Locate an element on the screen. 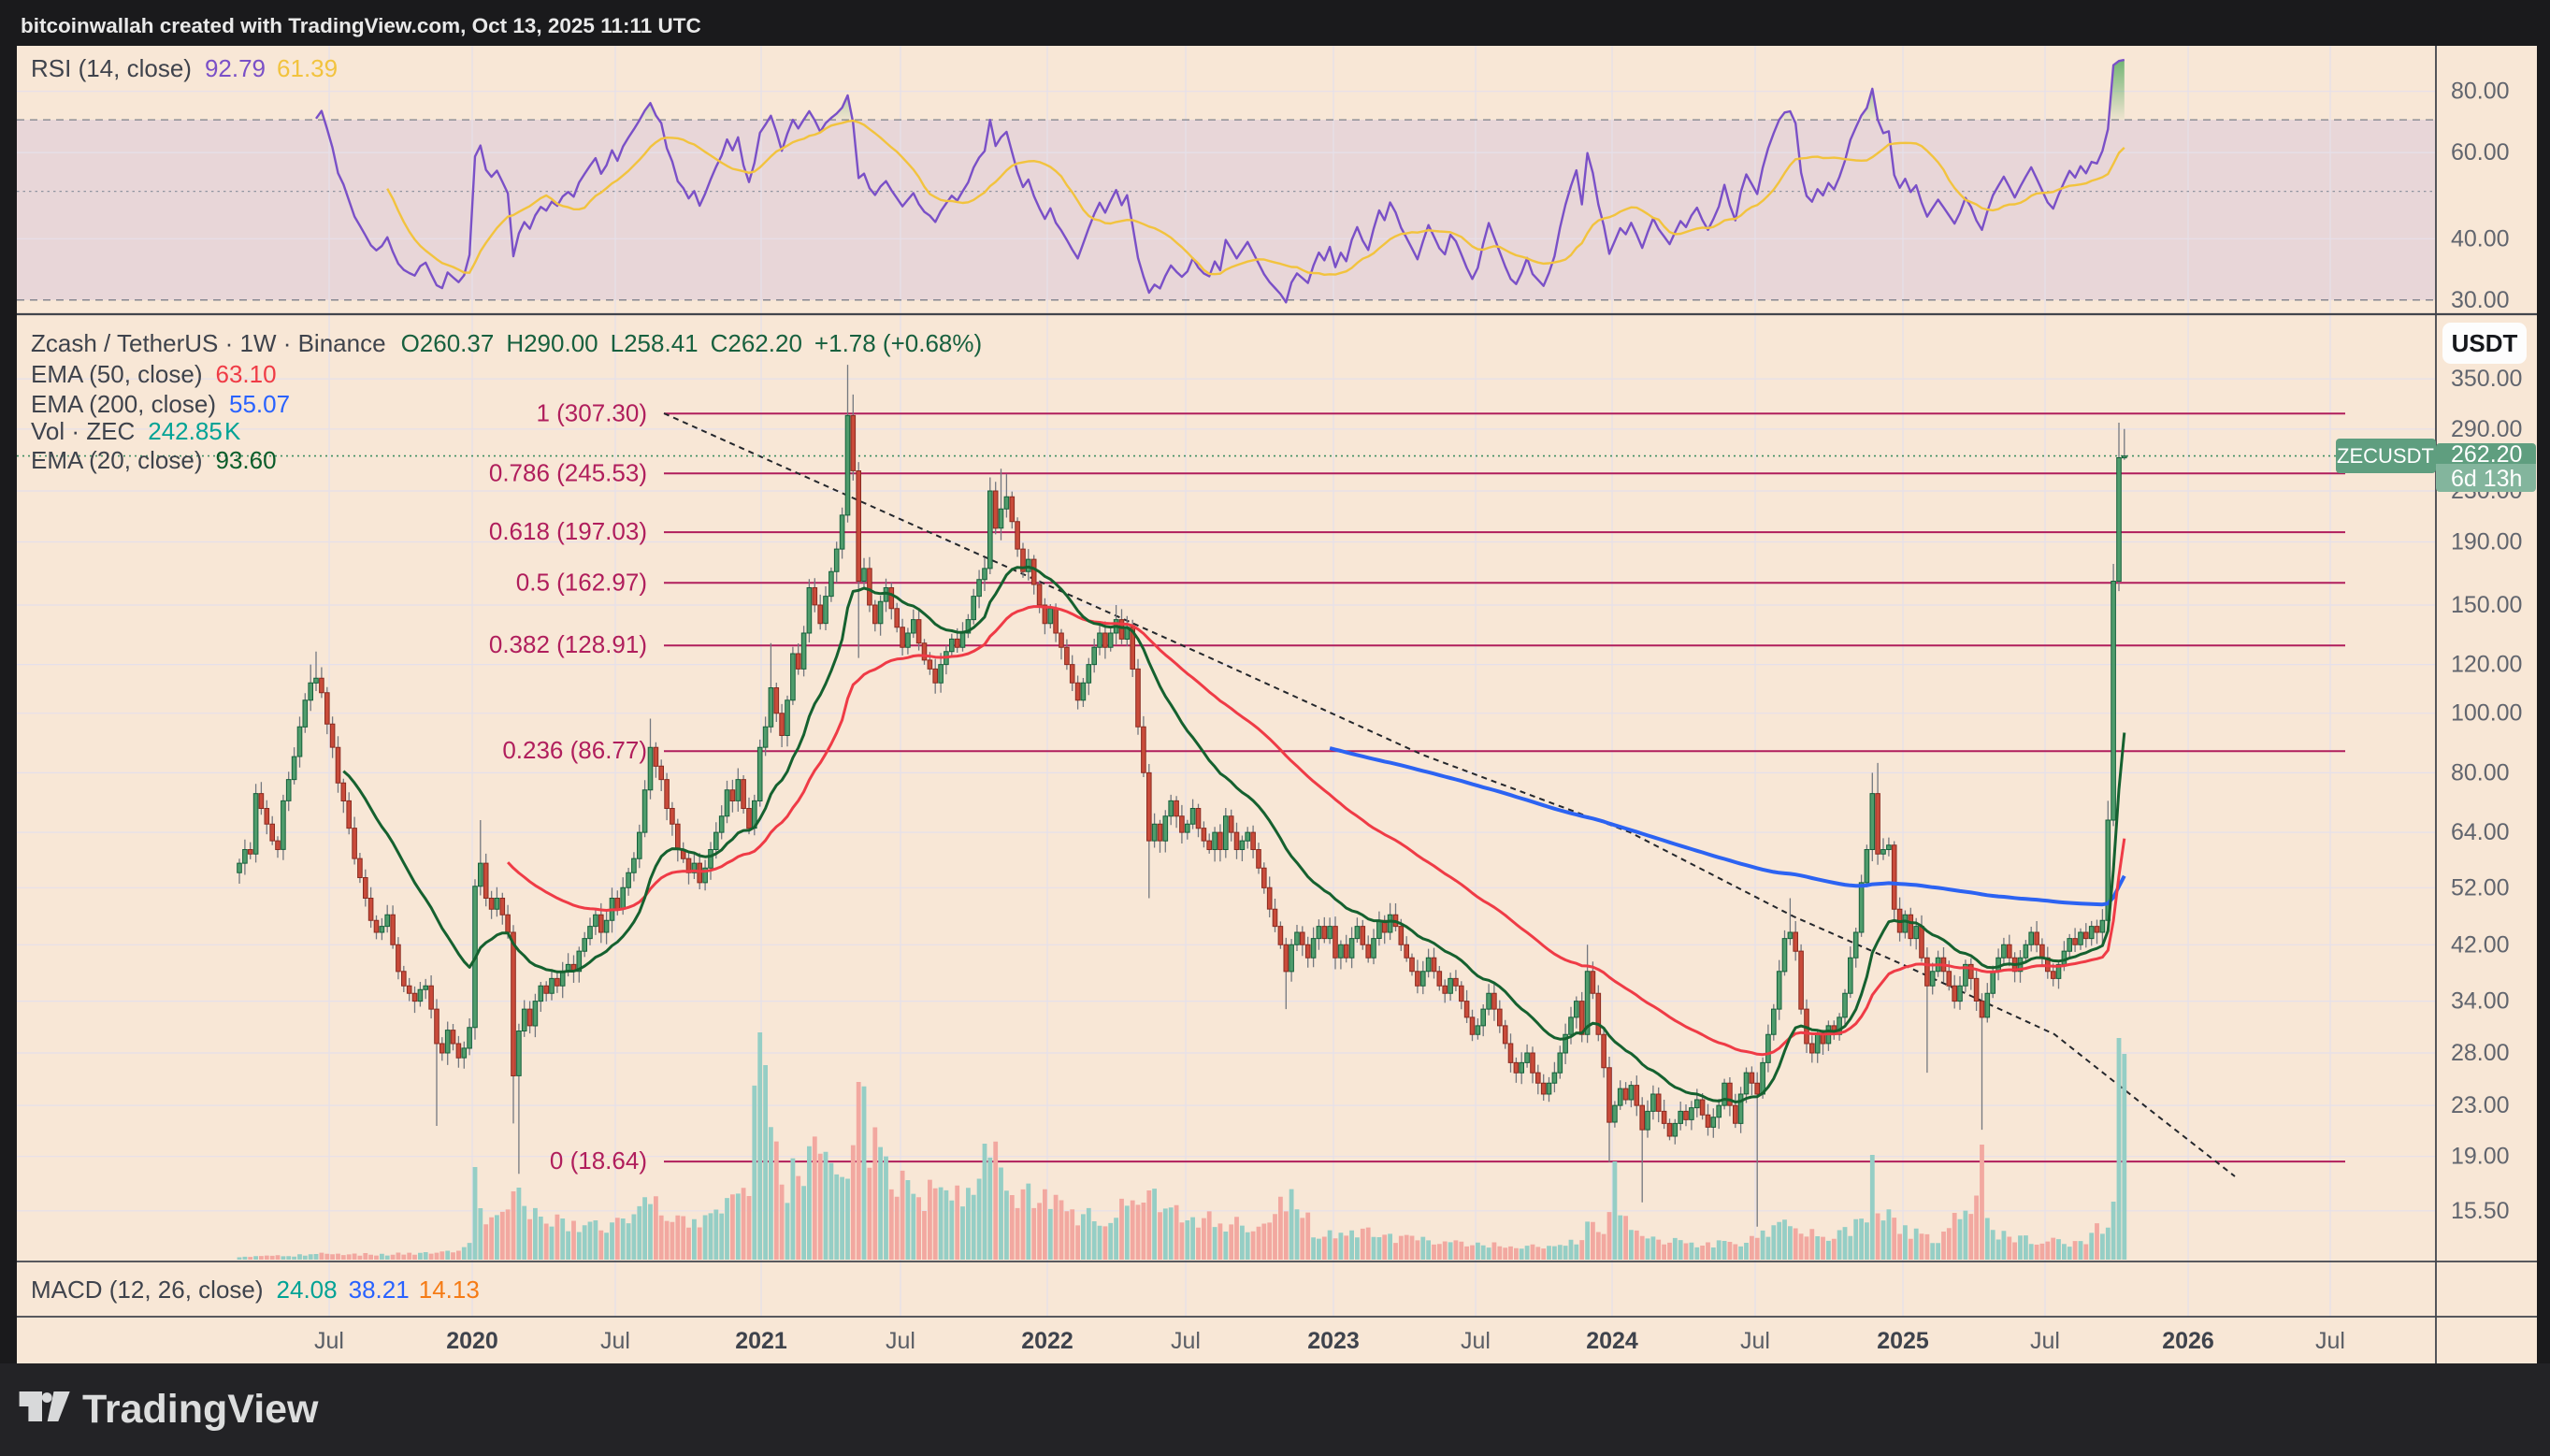  svg-text: 0.5 (162.97) is located at coordinates (581, 582).